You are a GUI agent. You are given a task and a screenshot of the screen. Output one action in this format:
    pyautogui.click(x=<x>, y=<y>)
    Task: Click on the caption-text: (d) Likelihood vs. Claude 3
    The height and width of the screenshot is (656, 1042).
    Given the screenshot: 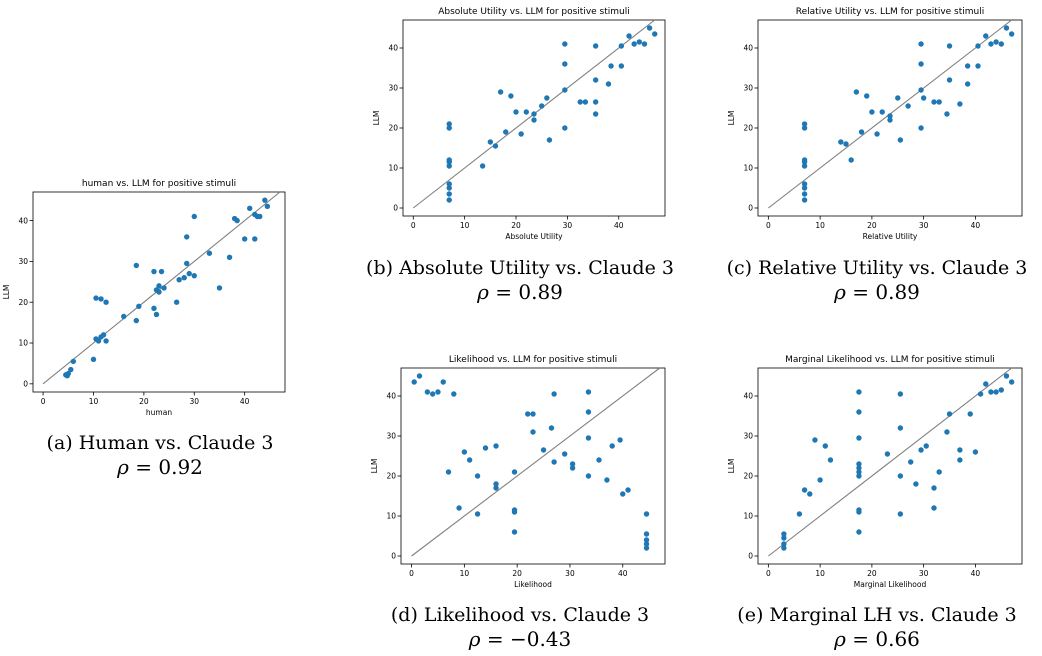 What is the action you would take?
    pyautogui.click(x=520, y=615)
    